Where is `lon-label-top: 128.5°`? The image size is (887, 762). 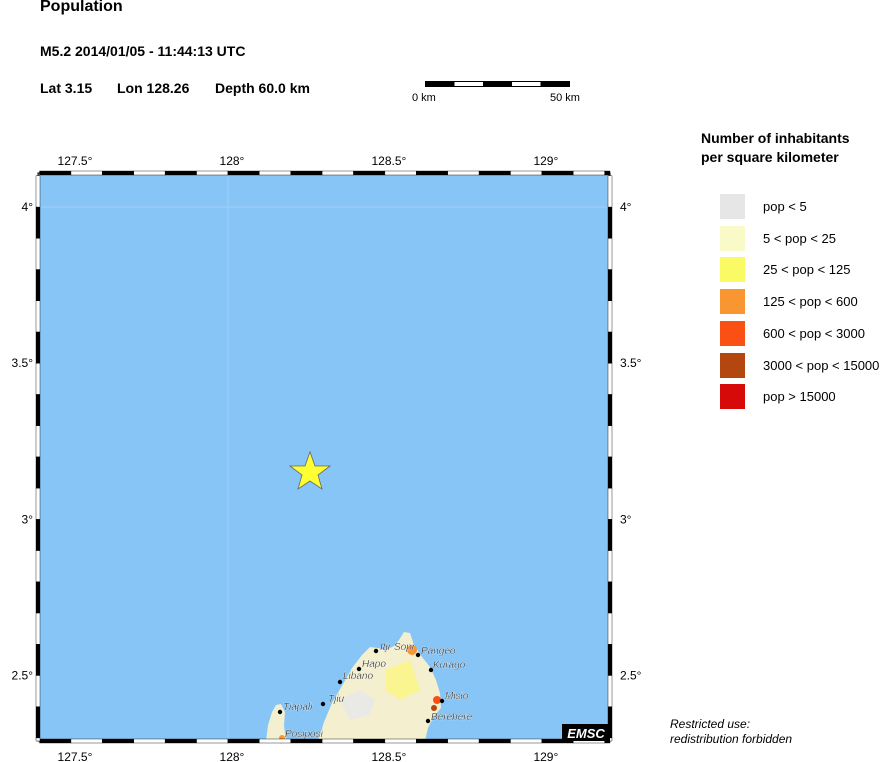 lon-label-top: 128.5° is located at coordinates (388, 161).